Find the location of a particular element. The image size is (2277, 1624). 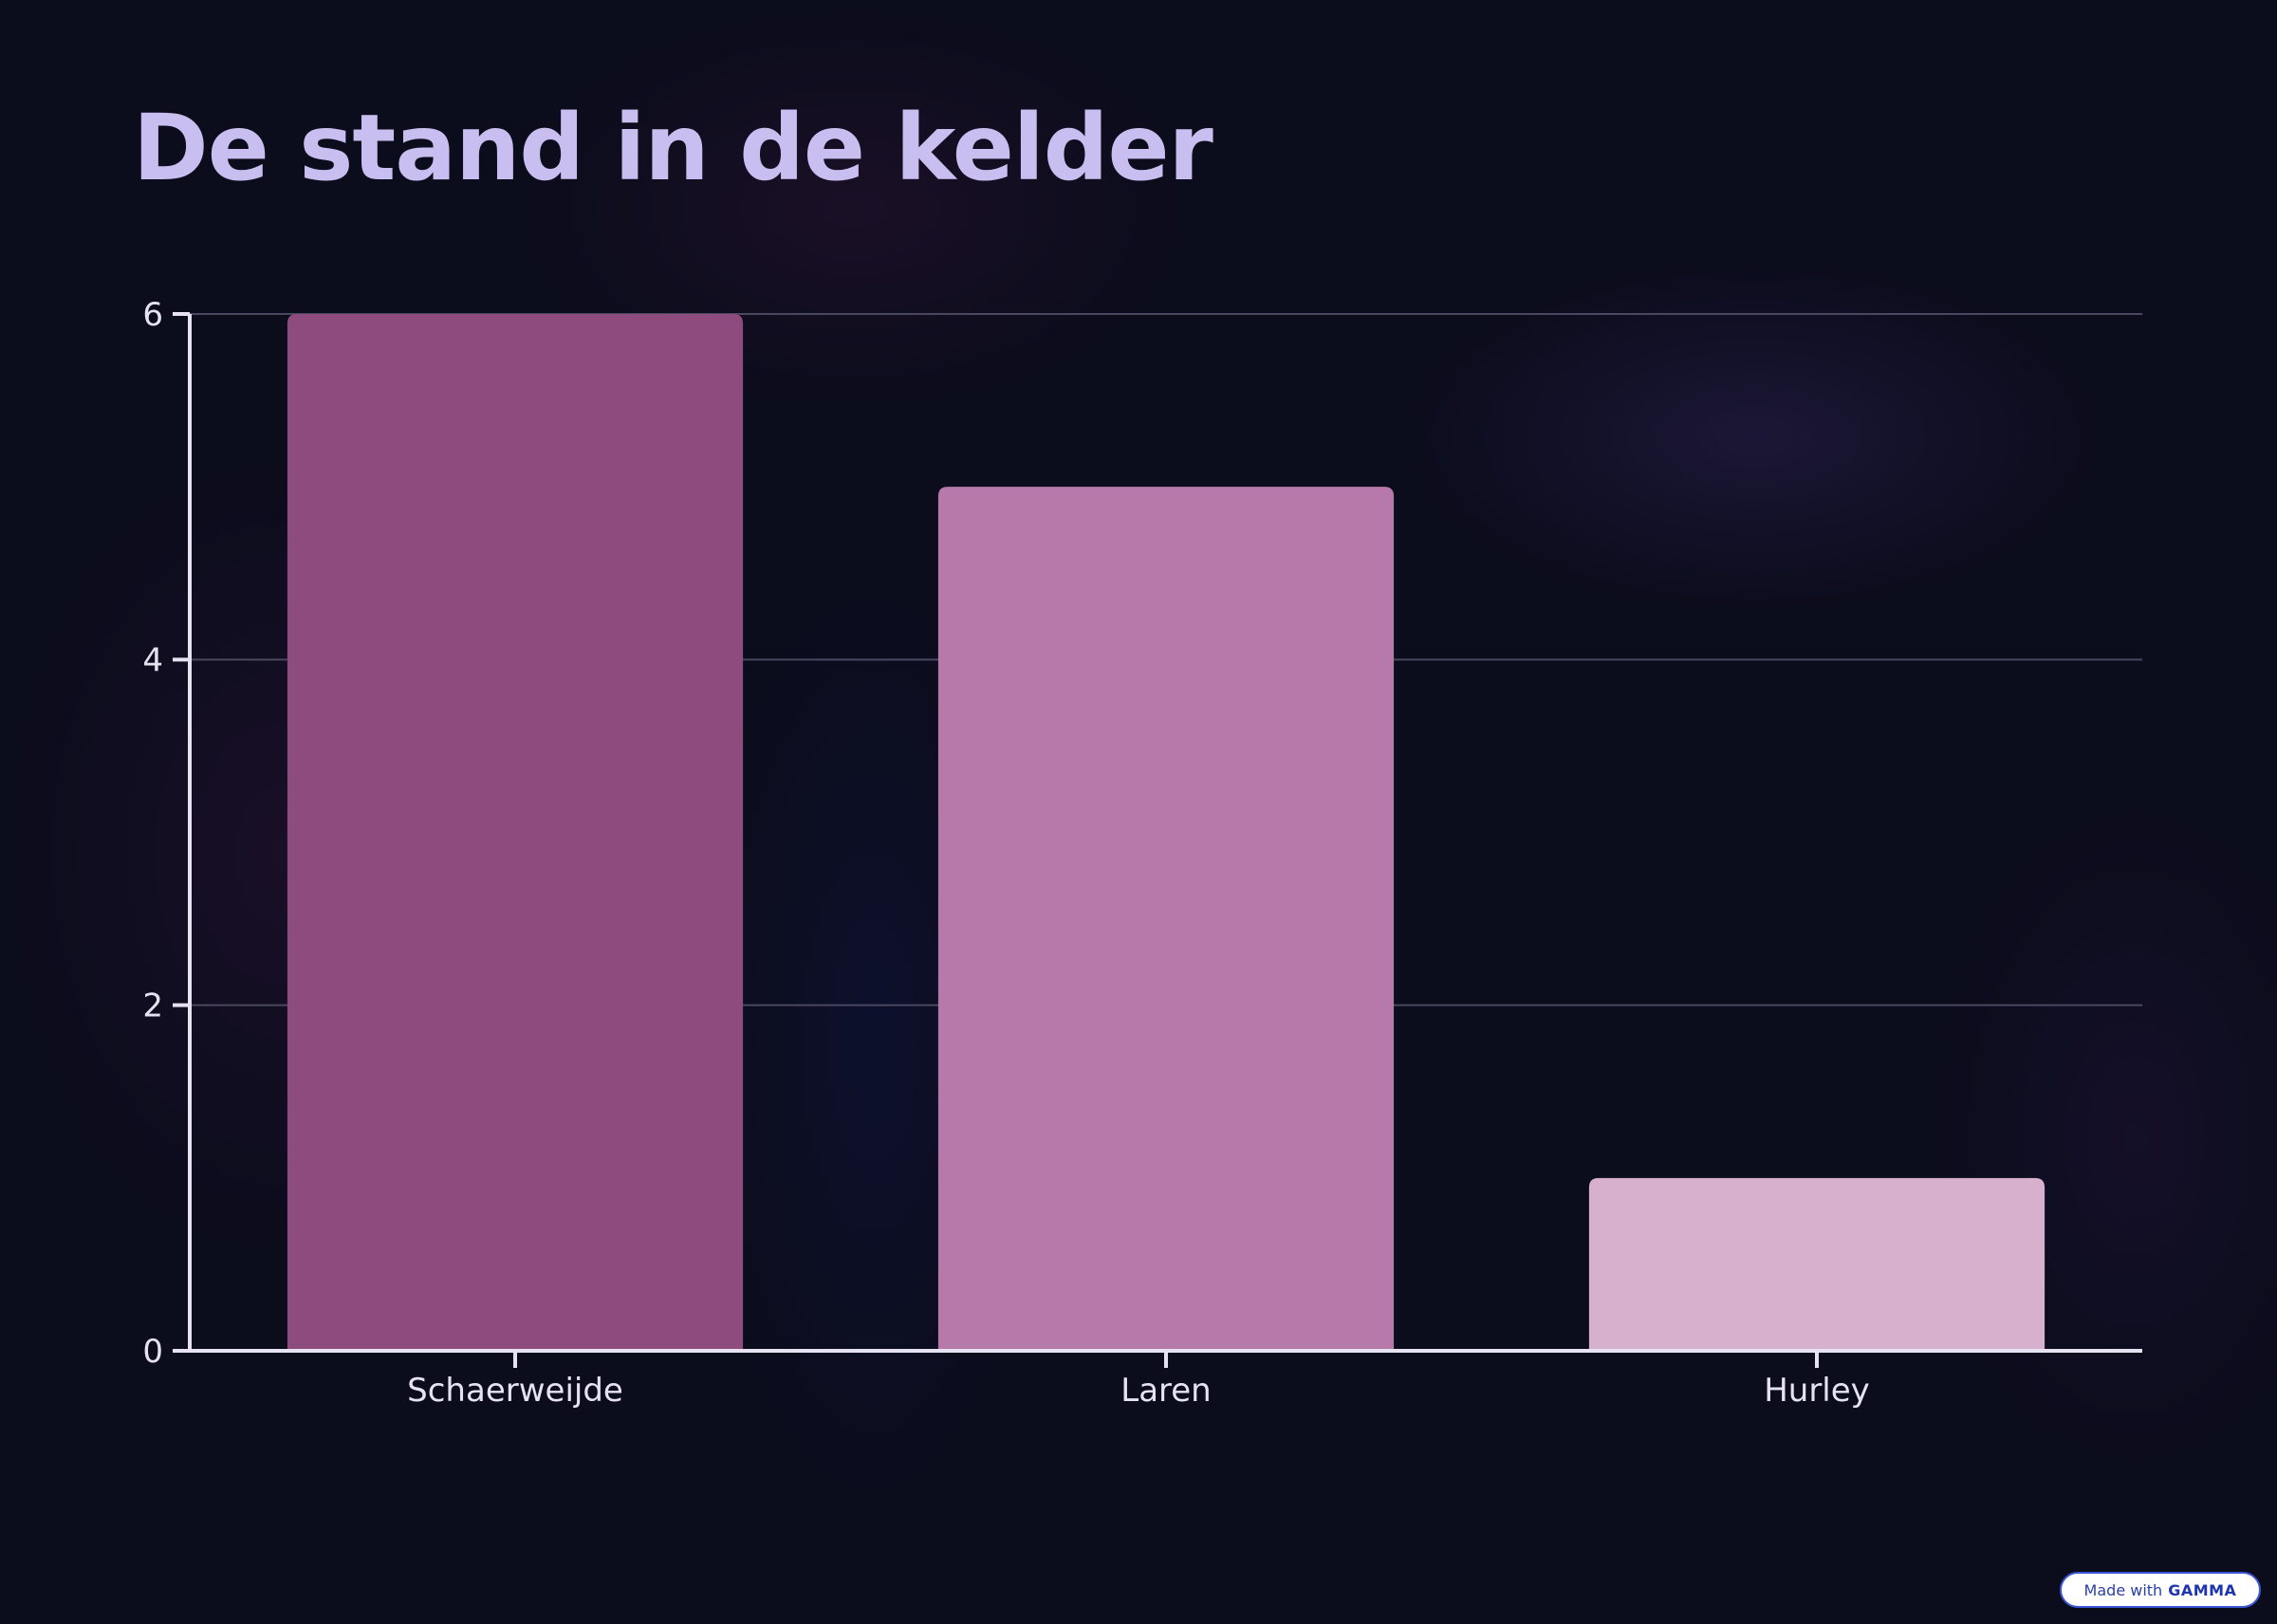

badge-prefix: Made with is located at coordinates (2123, 1589).